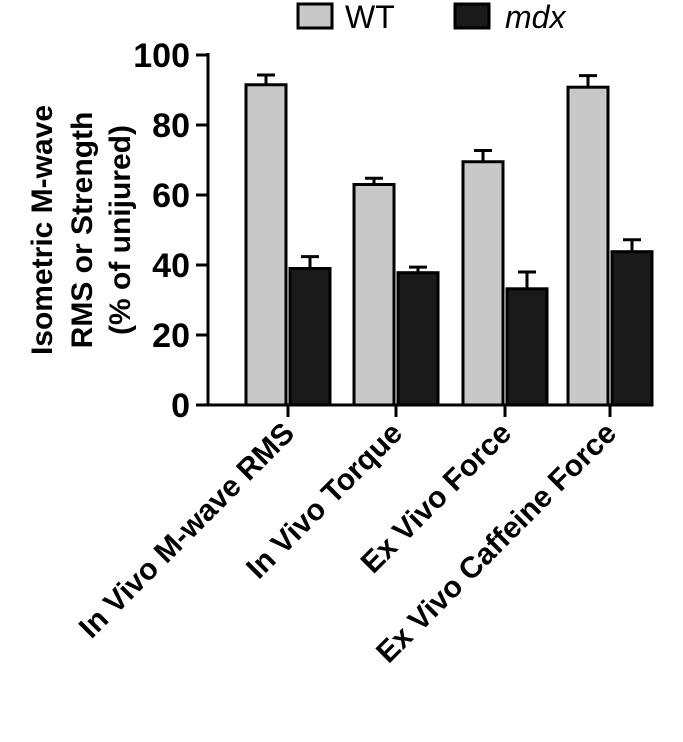 The width and height of the screenshot is (683, 742). I want to click on x-tick-label: In Vivo M-wave RMS, so click(187, 531).